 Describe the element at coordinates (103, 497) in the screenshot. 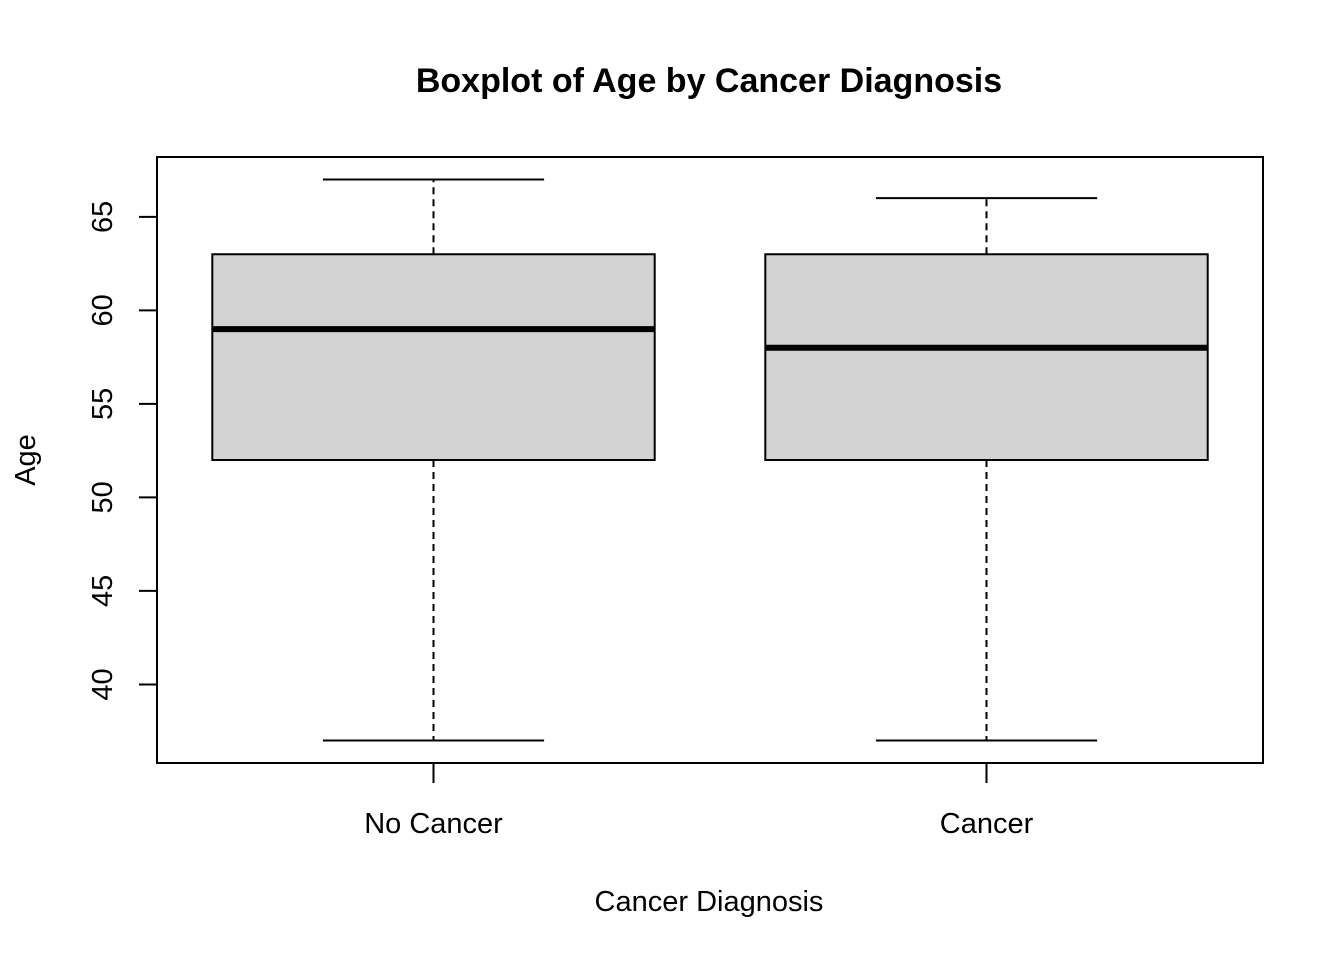

I see `y-tick-label: 50` at that location.